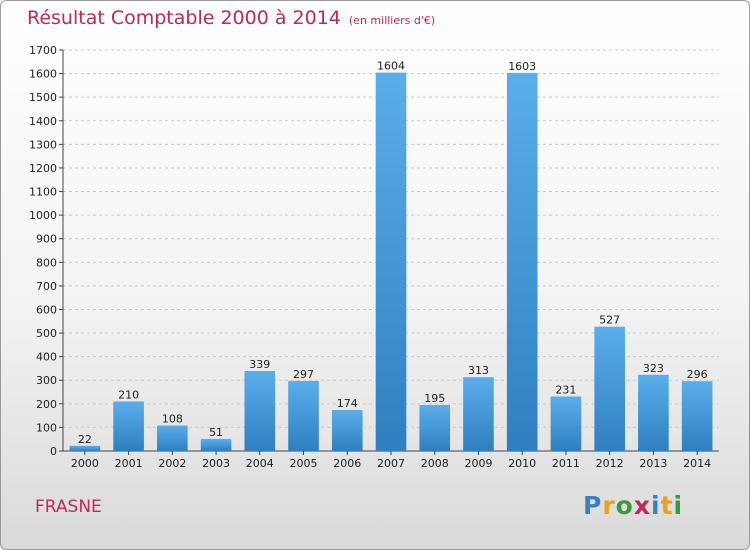 The width and height of the screenshot is (750, 550). I want to click on data-label: 174, so click(347, 403).